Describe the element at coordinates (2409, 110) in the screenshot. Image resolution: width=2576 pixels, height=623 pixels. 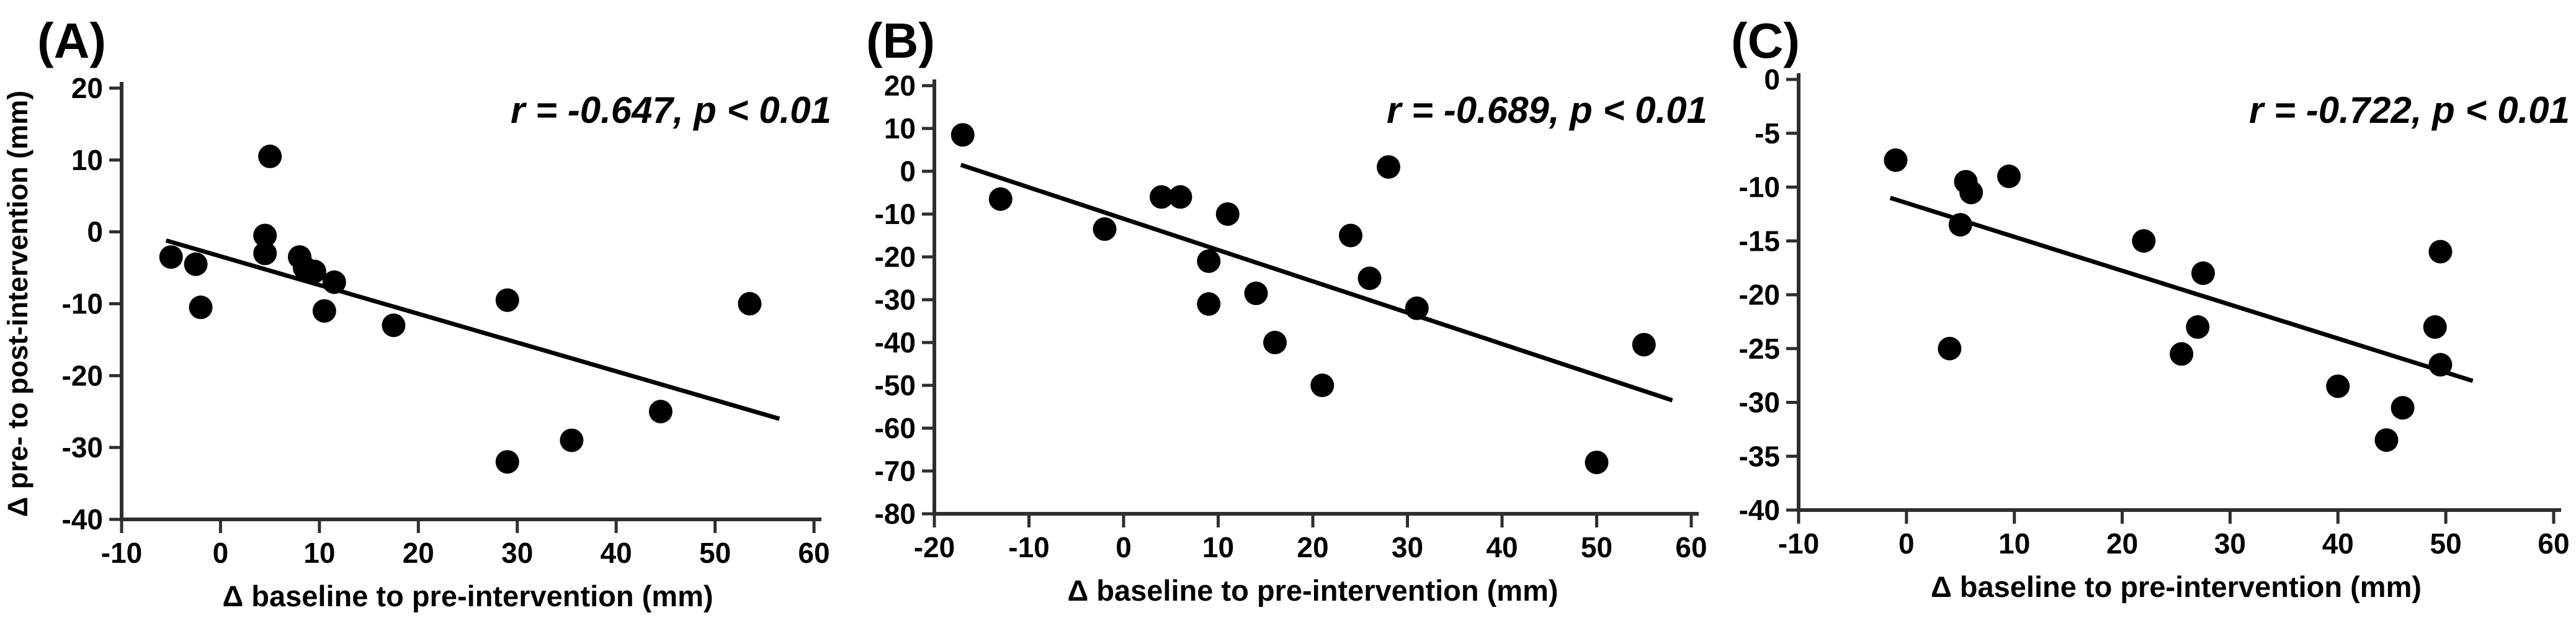
I see `correlation-annotation: r = -0.722, p < 0.01` at that location.